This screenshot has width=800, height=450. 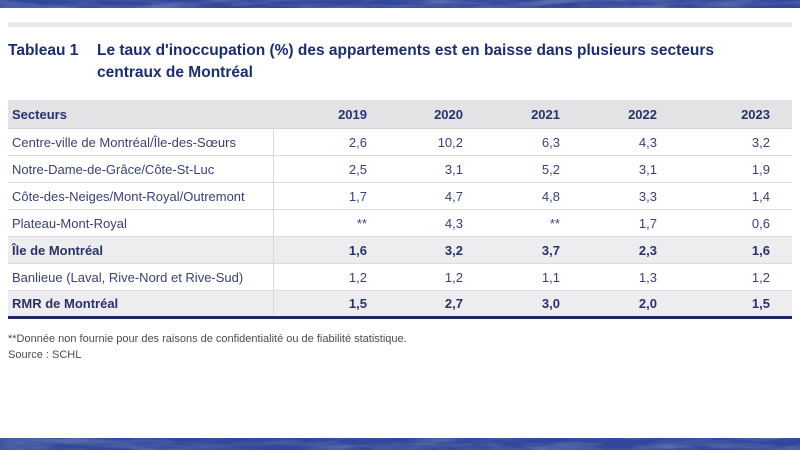 I want to click on column-header-secteurs: Secteurs, so click(x=39, y=114).